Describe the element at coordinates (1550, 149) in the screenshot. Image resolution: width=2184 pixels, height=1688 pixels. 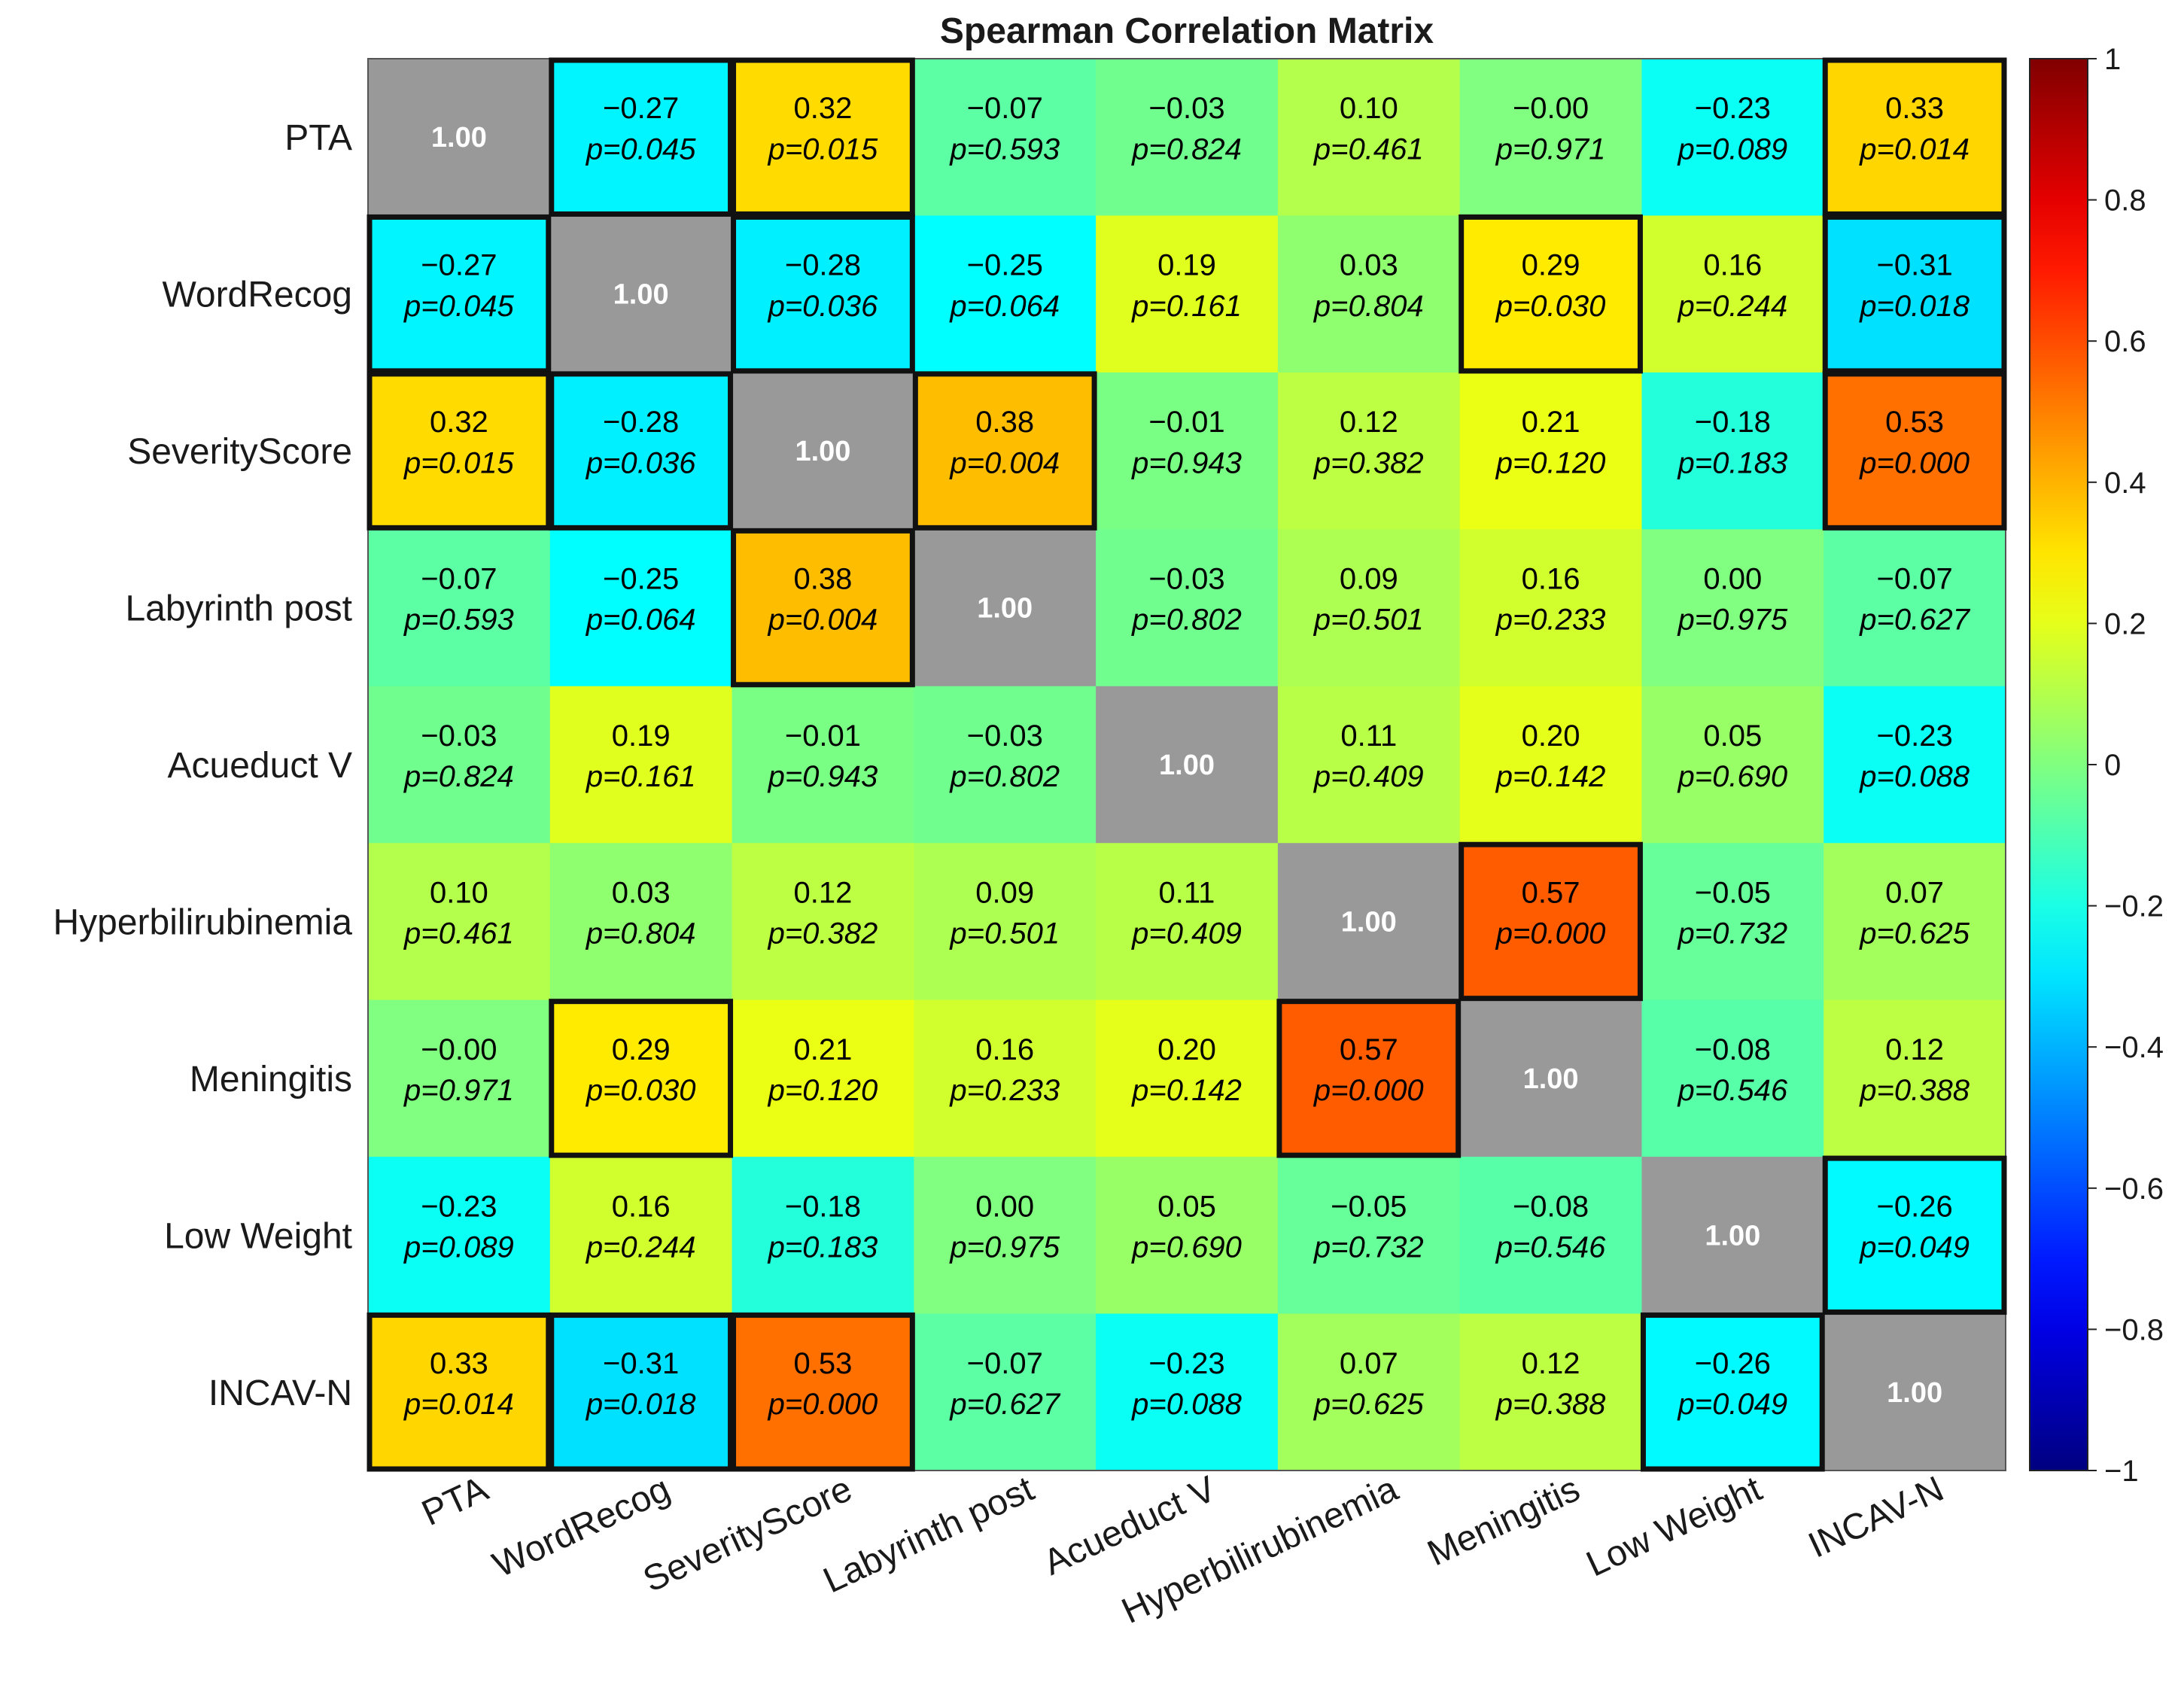
I see `p-value-label: p=0.971` at that location.